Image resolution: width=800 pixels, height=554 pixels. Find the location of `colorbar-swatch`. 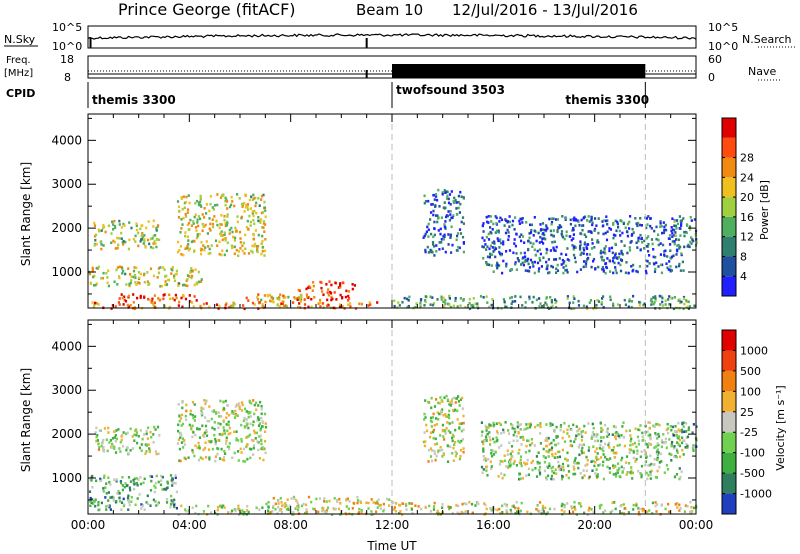

colorbar-swatch is located at coordinates (729, 226).